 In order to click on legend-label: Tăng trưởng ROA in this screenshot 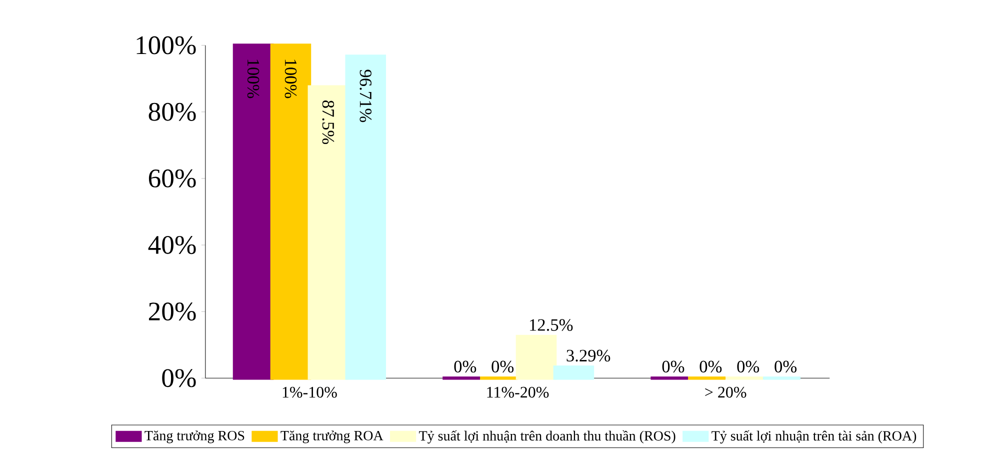, I will do `click(332, 437)`.